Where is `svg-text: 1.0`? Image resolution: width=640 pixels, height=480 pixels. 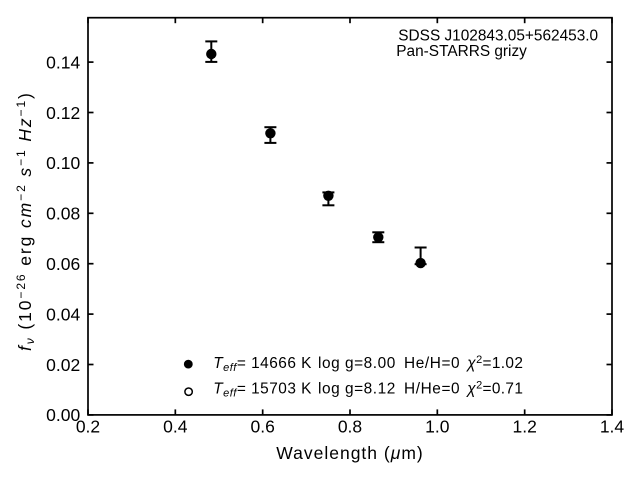
svg-text: 1.0 is located at coordinates (437, 427).